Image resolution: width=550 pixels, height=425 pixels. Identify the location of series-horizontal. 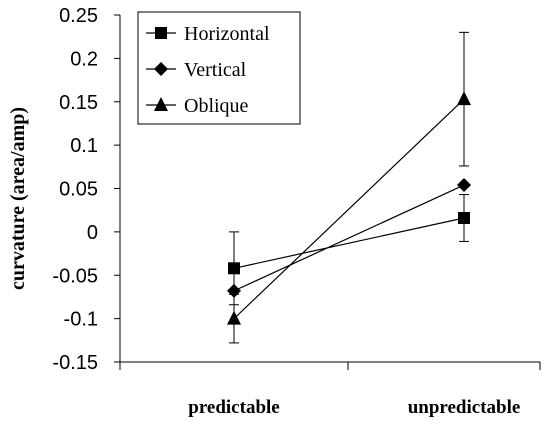
(349, 250).